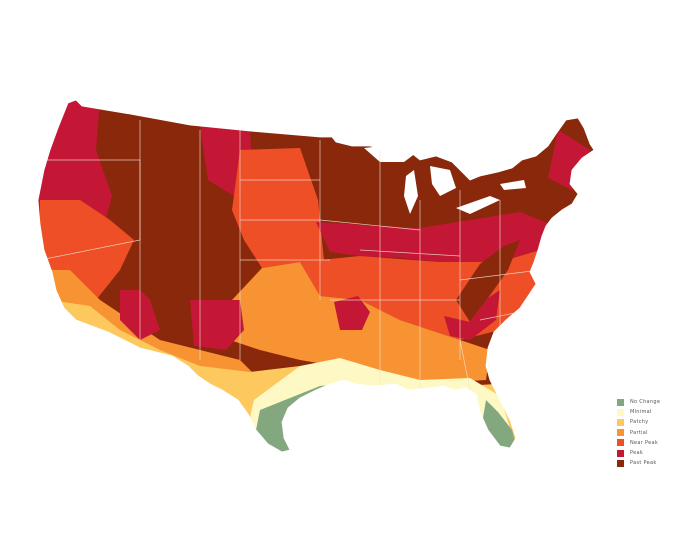  I want to click on region-peak-arkansas, so click(352, 313).